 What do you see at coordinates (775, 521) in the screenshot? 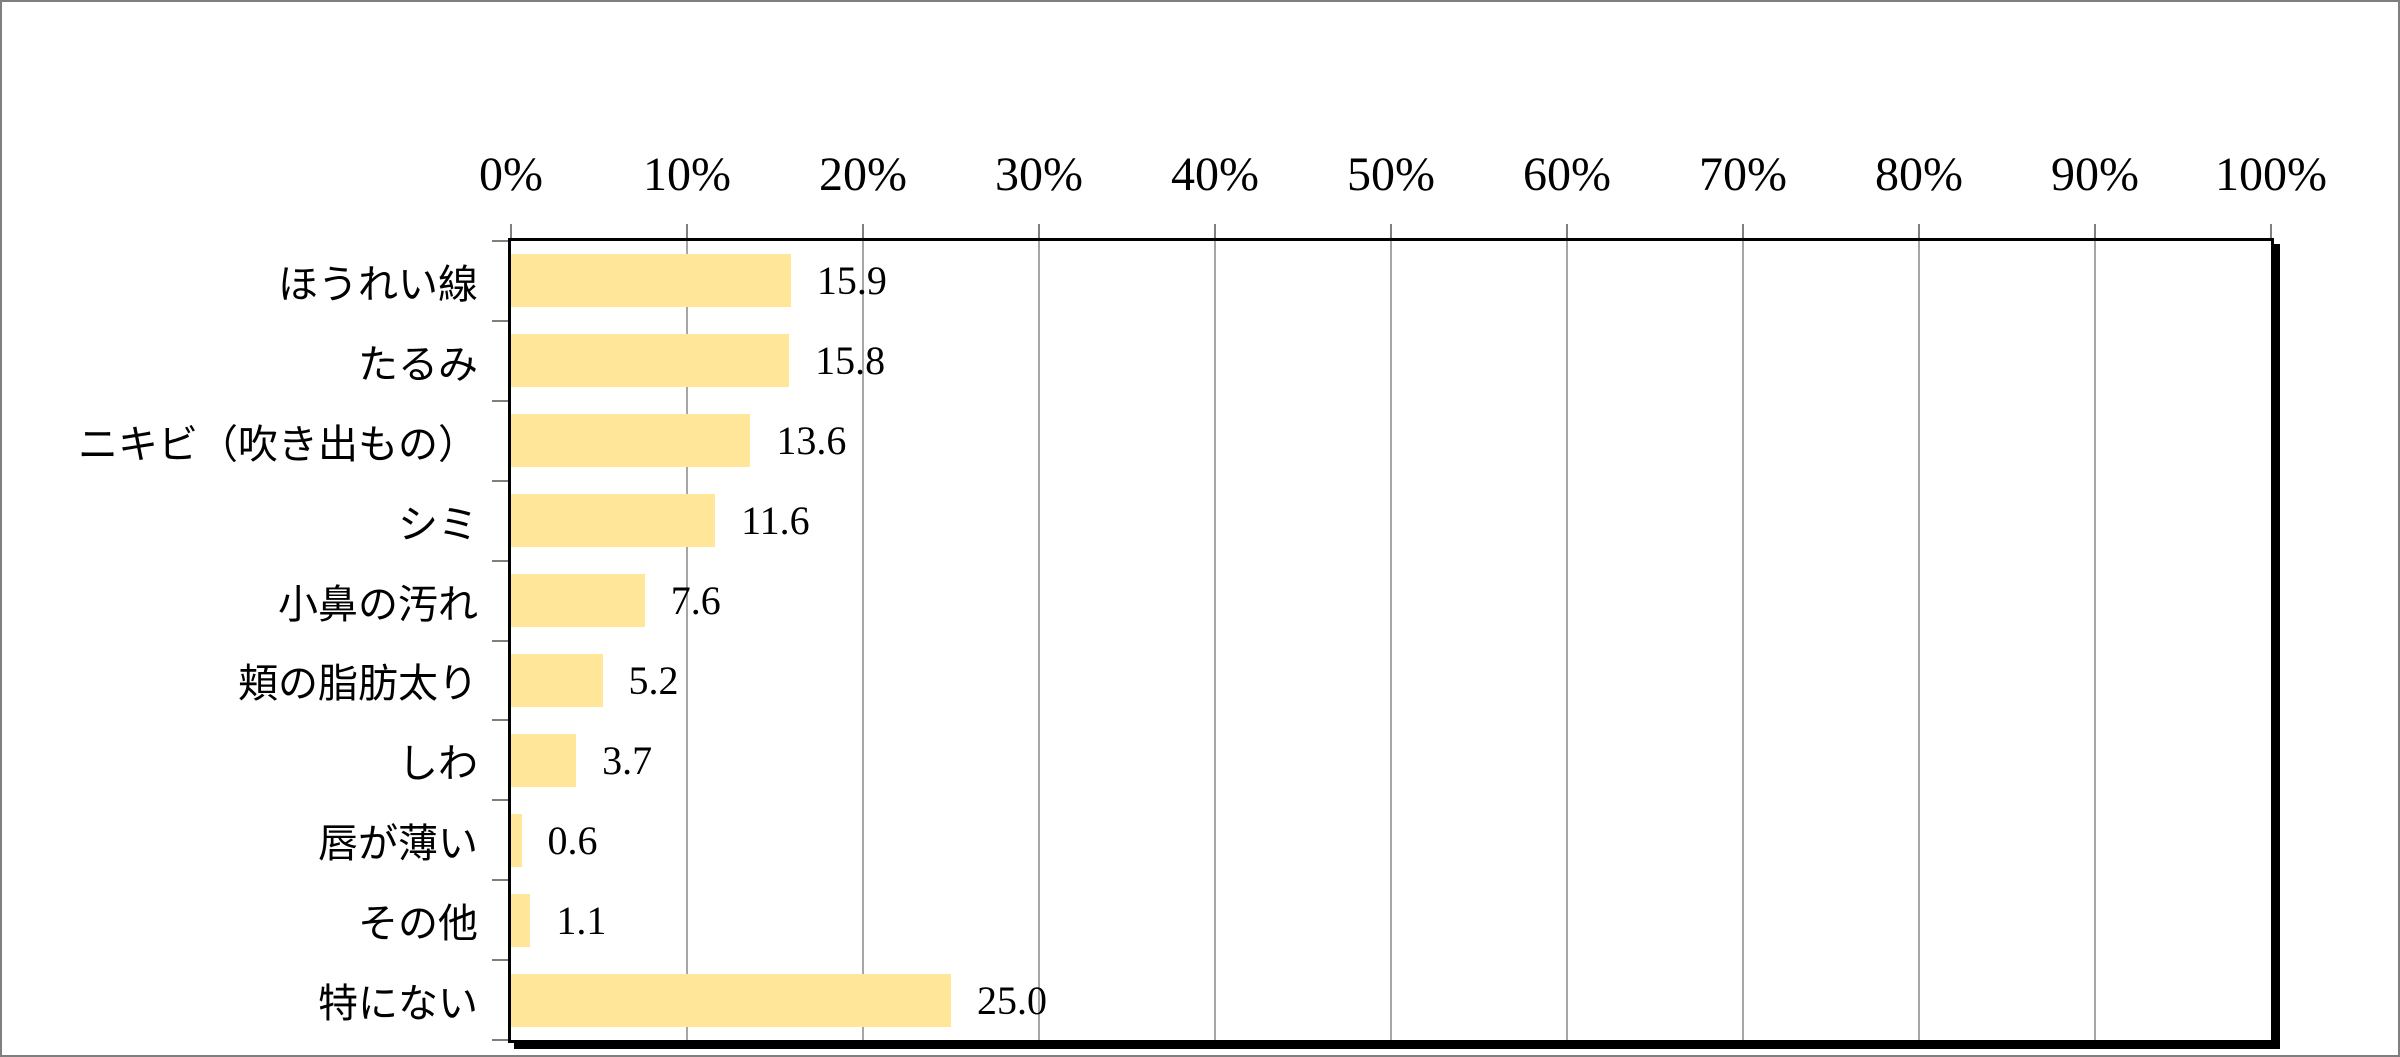
I see `bar-value-label: 11.6` at bounding box center [775, 521].